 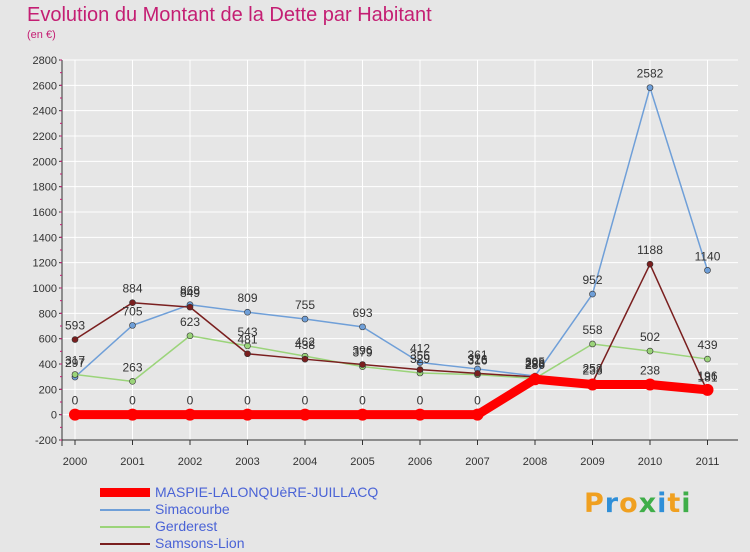 What do you see at coordinates (305, 345) in the screenshot?
I see `data-label: 438` at bounding box center [305, 345].